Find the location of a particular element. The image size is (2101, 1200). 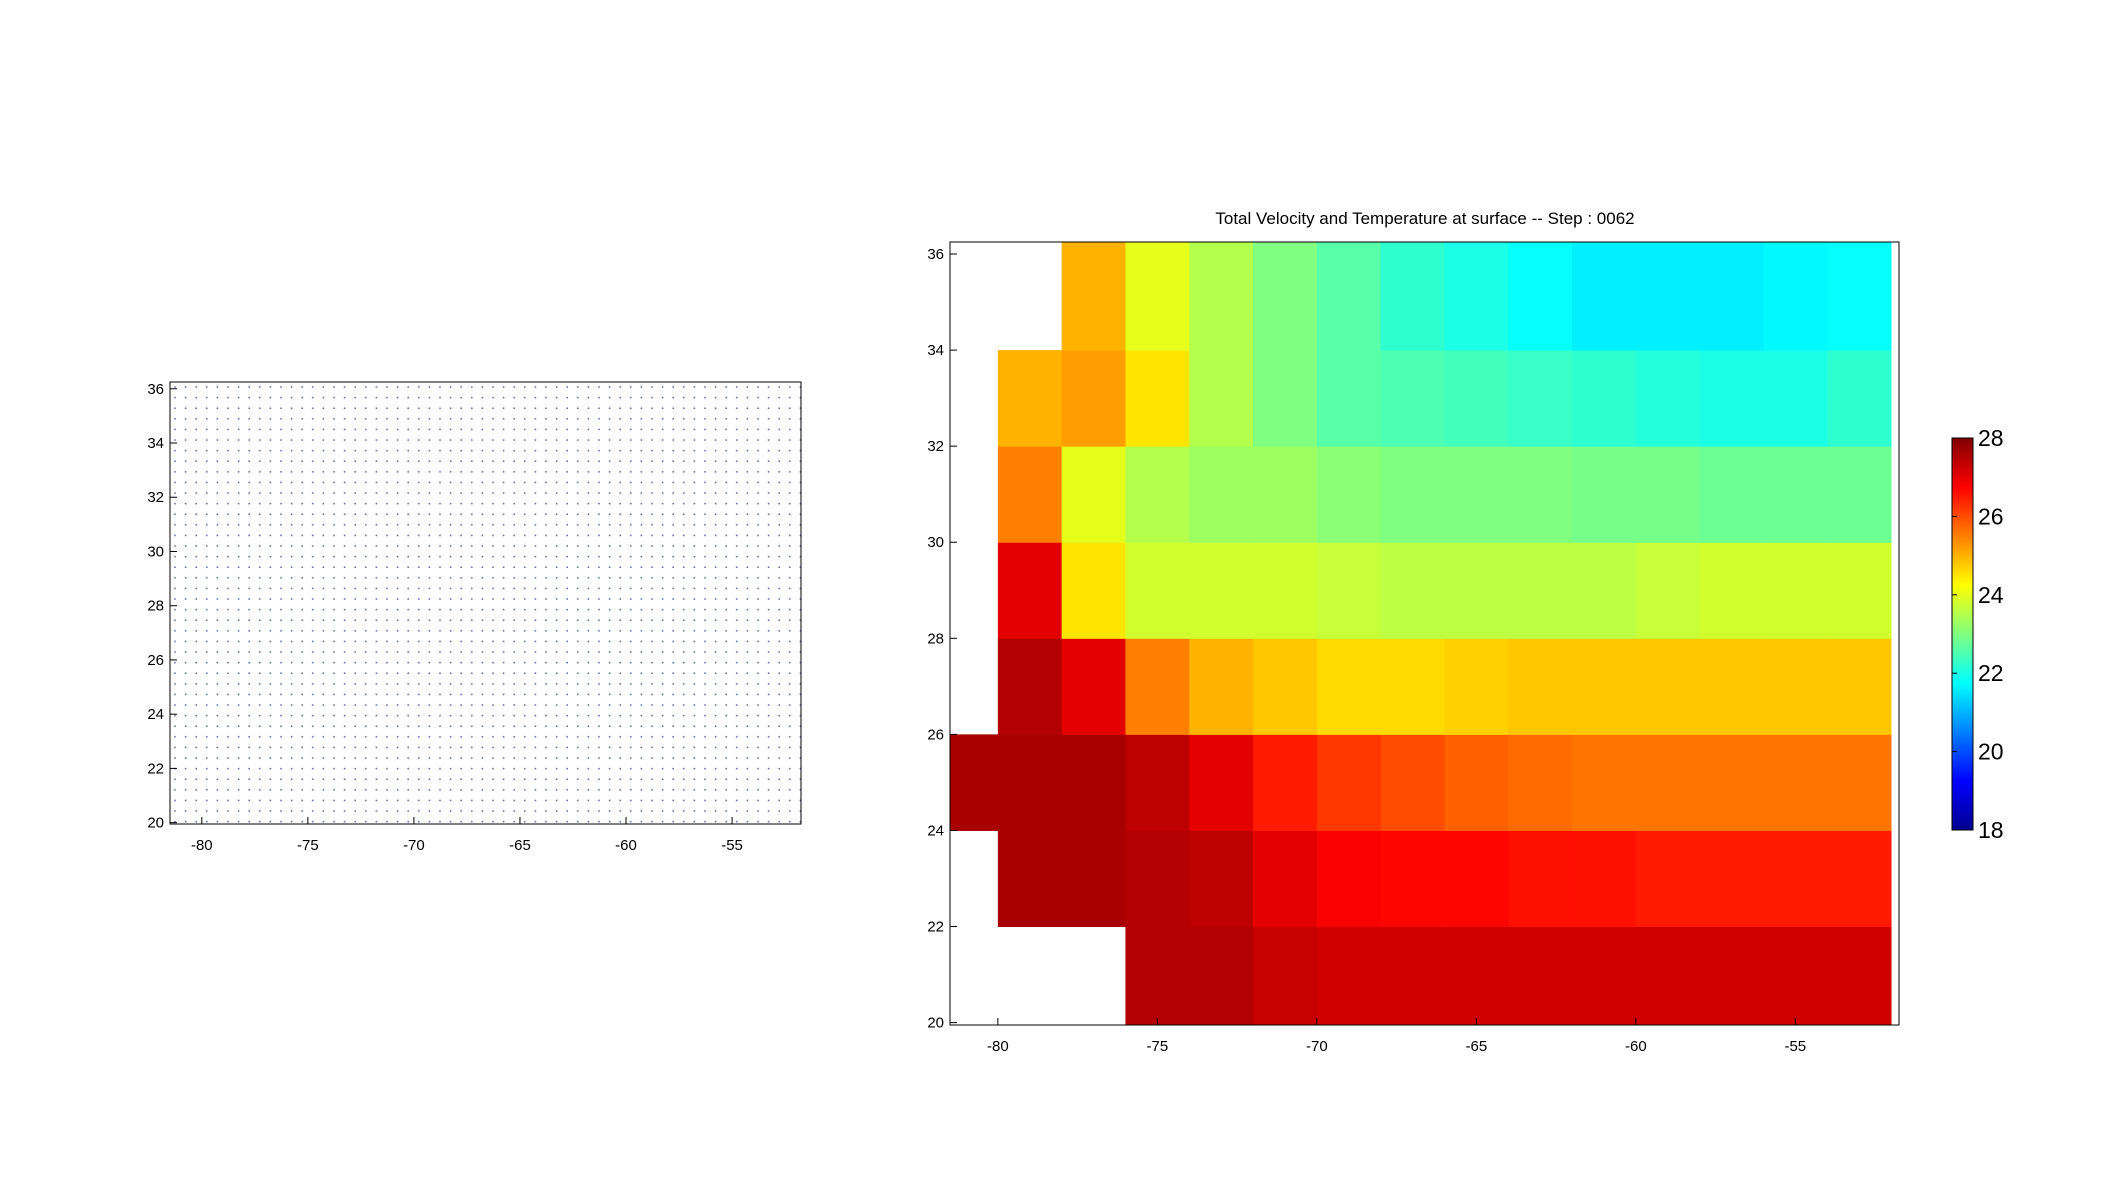

x-tick-label: -75 is located at coordinates (1158, 1046).